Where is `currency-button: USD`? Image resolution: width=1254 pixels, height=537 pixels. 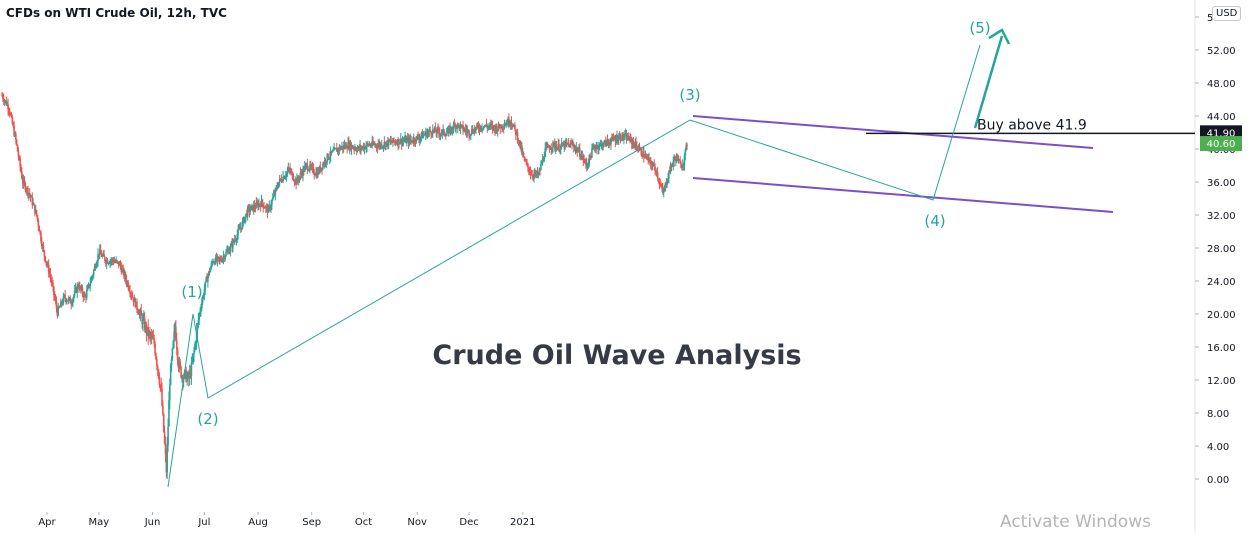 currency-button: USD is located at coordinates (1227, 13).